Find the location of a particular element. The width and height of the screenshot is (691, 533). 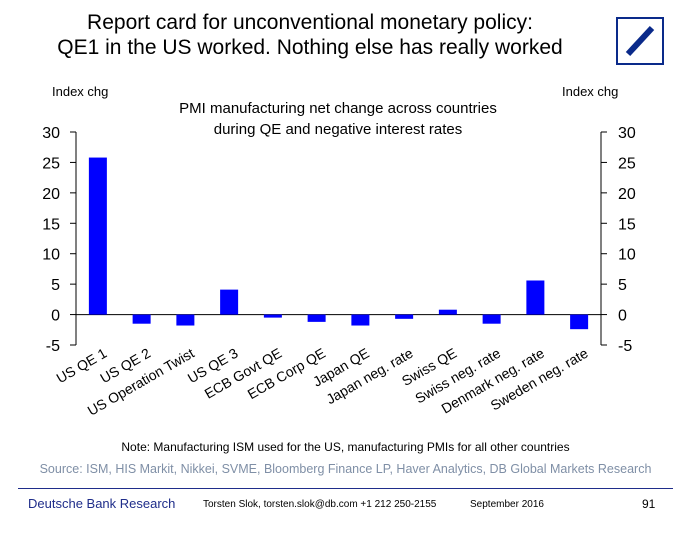

y-tick-label-right: 25 is located at coordinates (627, 163).